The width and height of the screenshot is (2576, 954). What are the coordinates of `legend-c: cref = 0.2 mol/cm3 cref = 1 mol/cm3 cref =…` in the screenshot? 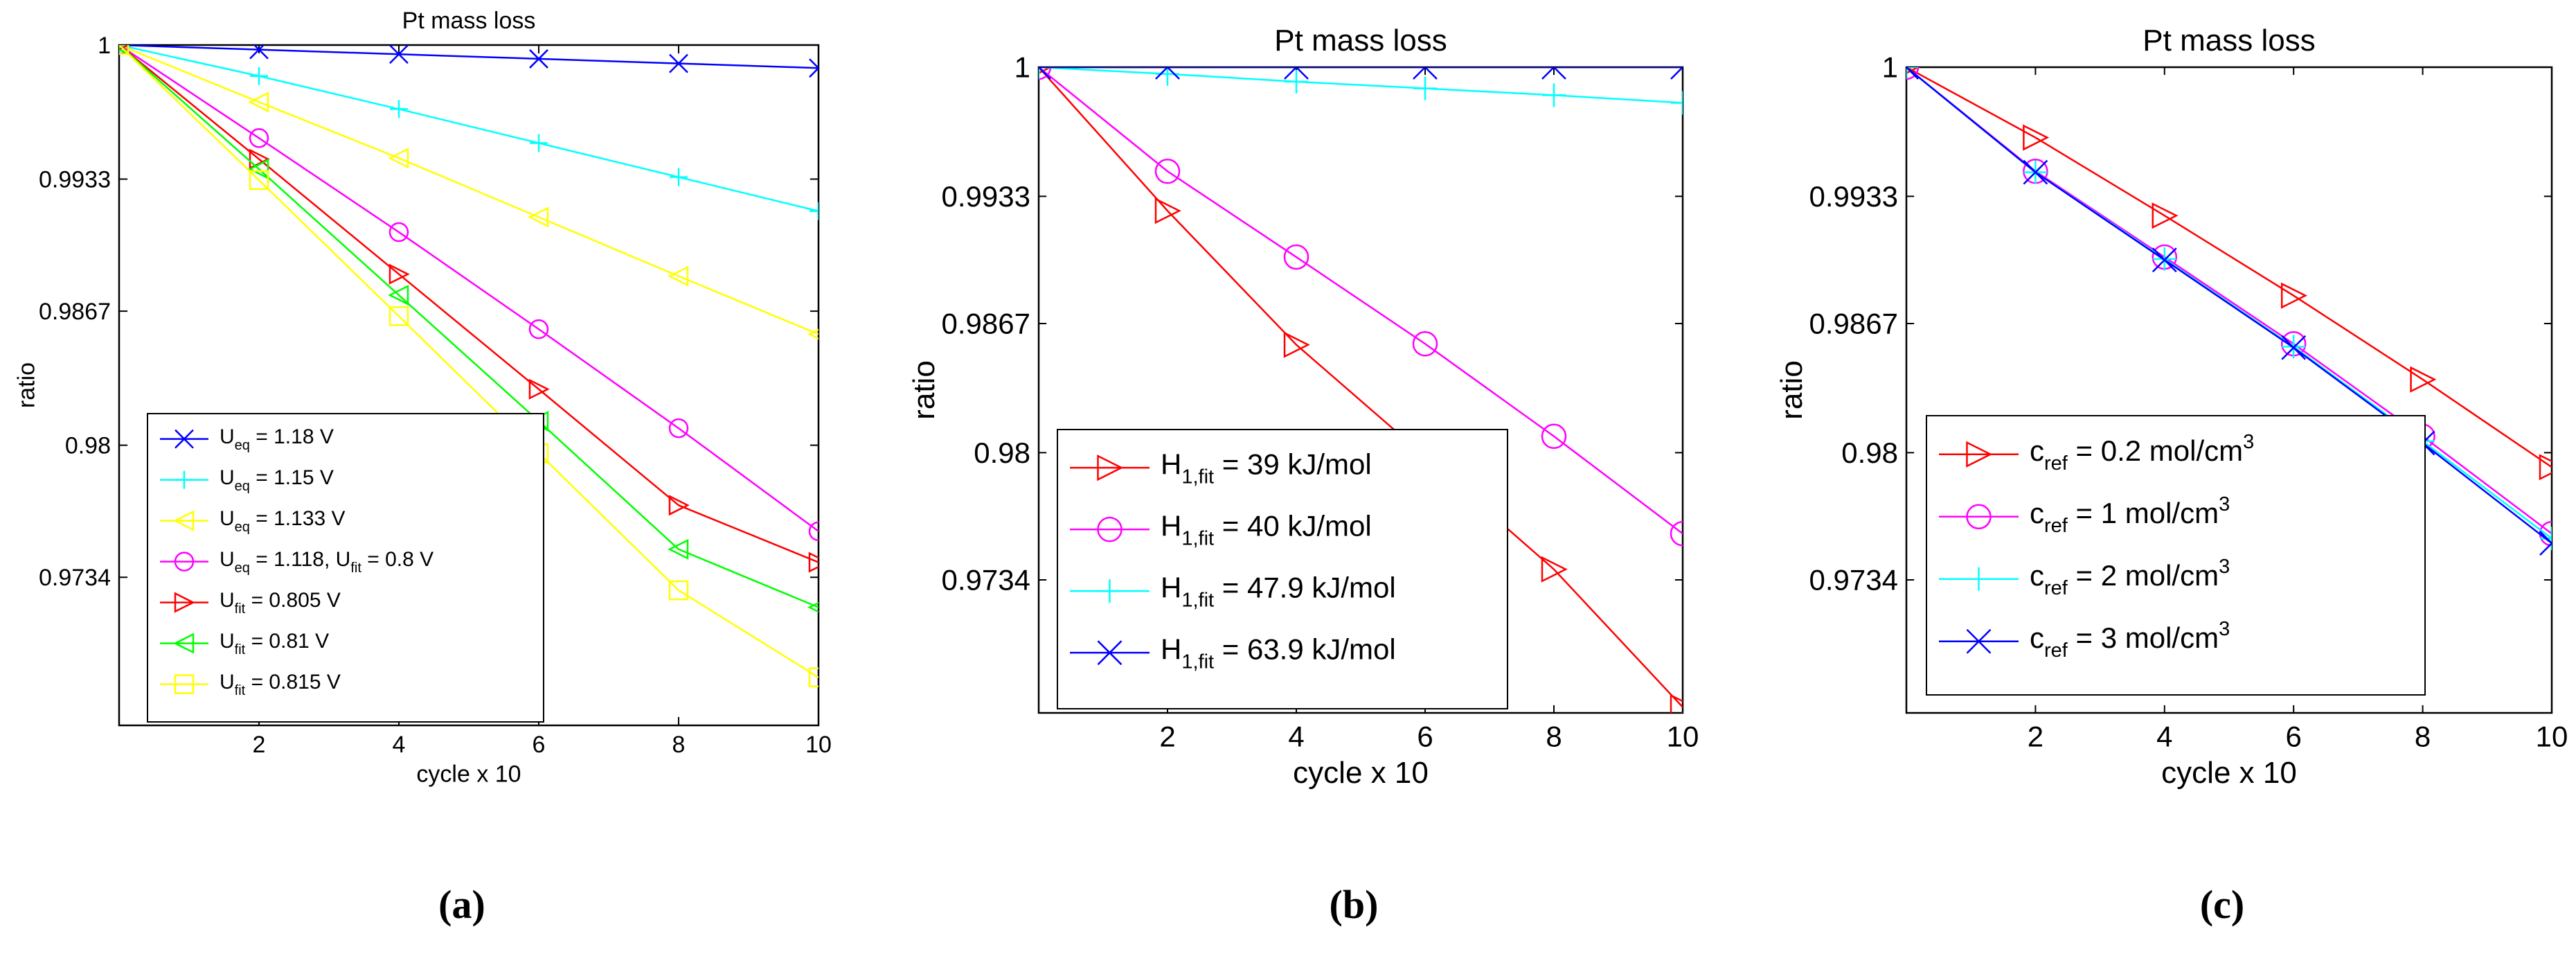 It's located at (2176, 555).